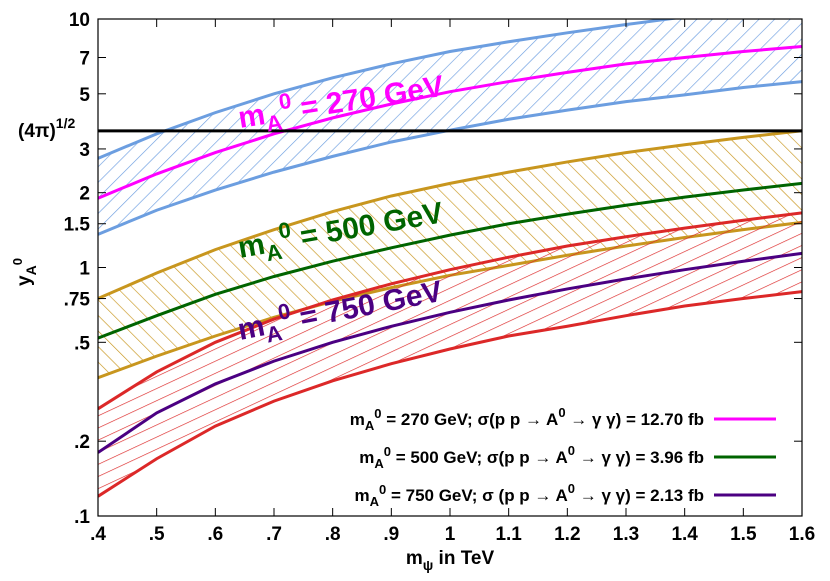  I want to click on y-tick-label-8: 5, so click(84, 95).